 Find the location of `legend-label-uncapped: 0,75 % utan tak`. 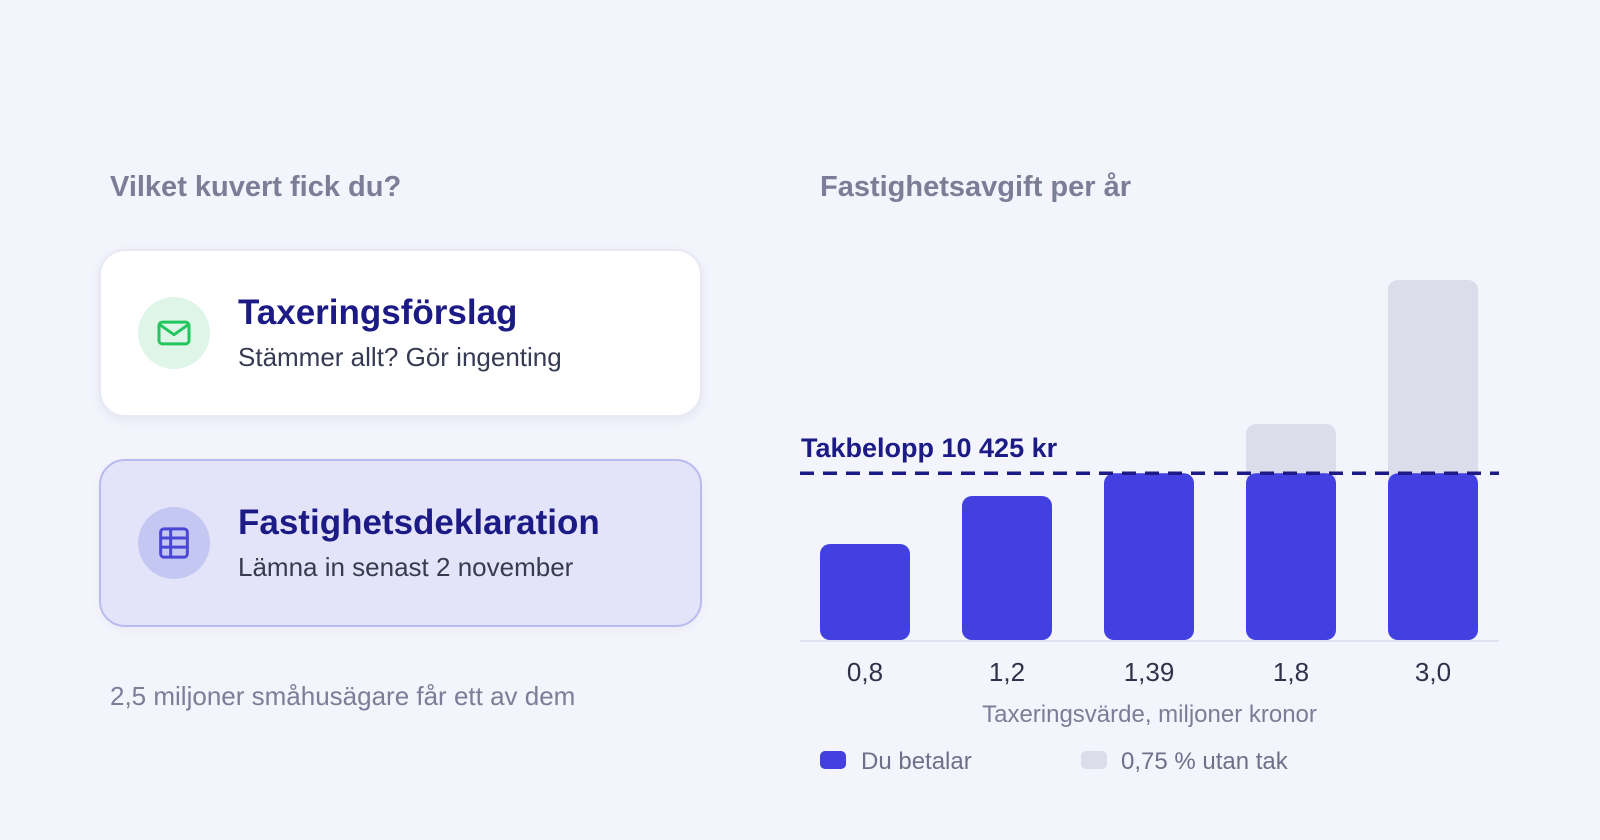

legend-label-uncapped: 0,75 % utan tak is located at coordinates (1205, 761).